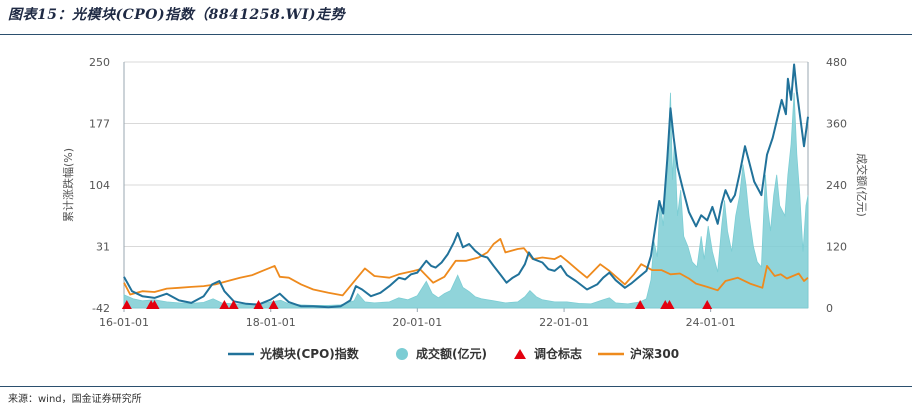 Image resolution: width=912 pixels, height=410 pixels. What do you see at coordinates (103, 247) in the screenshot?
I see `left-tick-label: 31` at bounding box center [103, 247].